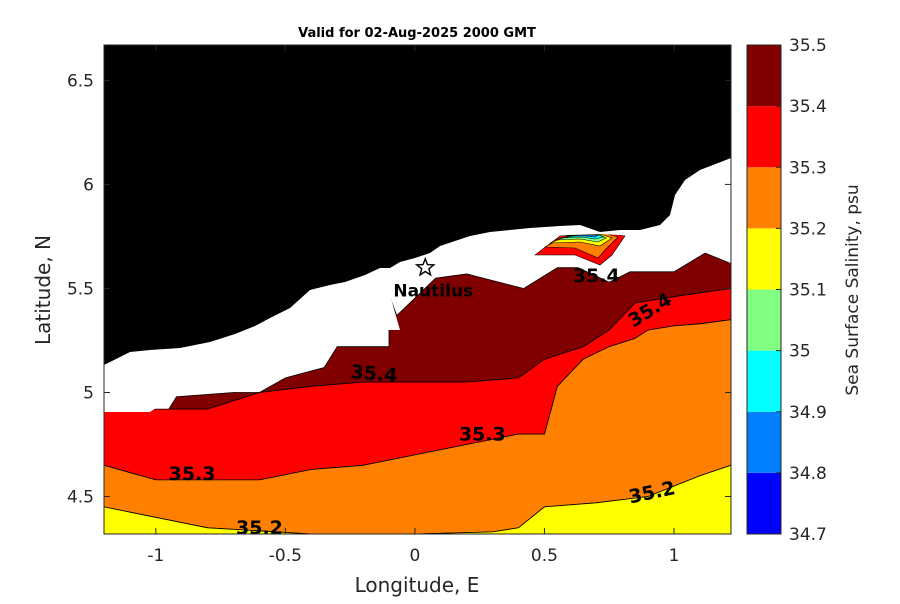  Describe the element at coordinates (80, 289) in the screenshot. I see `y-tick-label: 5.5` at that location.